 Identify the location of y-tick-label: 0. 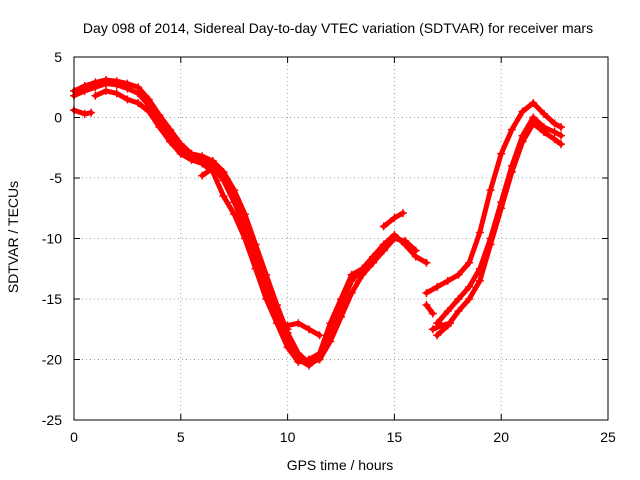
(58, 118).